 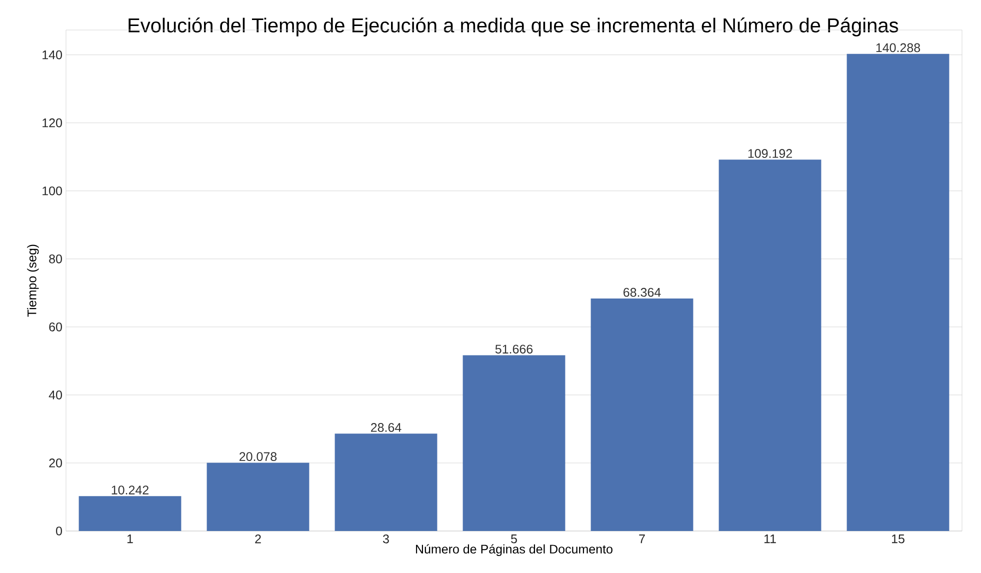 What do you see at coordinates (55, 463) in the screenshot?
I see `y-tick-label: 20` at bounding box center [55, 463].